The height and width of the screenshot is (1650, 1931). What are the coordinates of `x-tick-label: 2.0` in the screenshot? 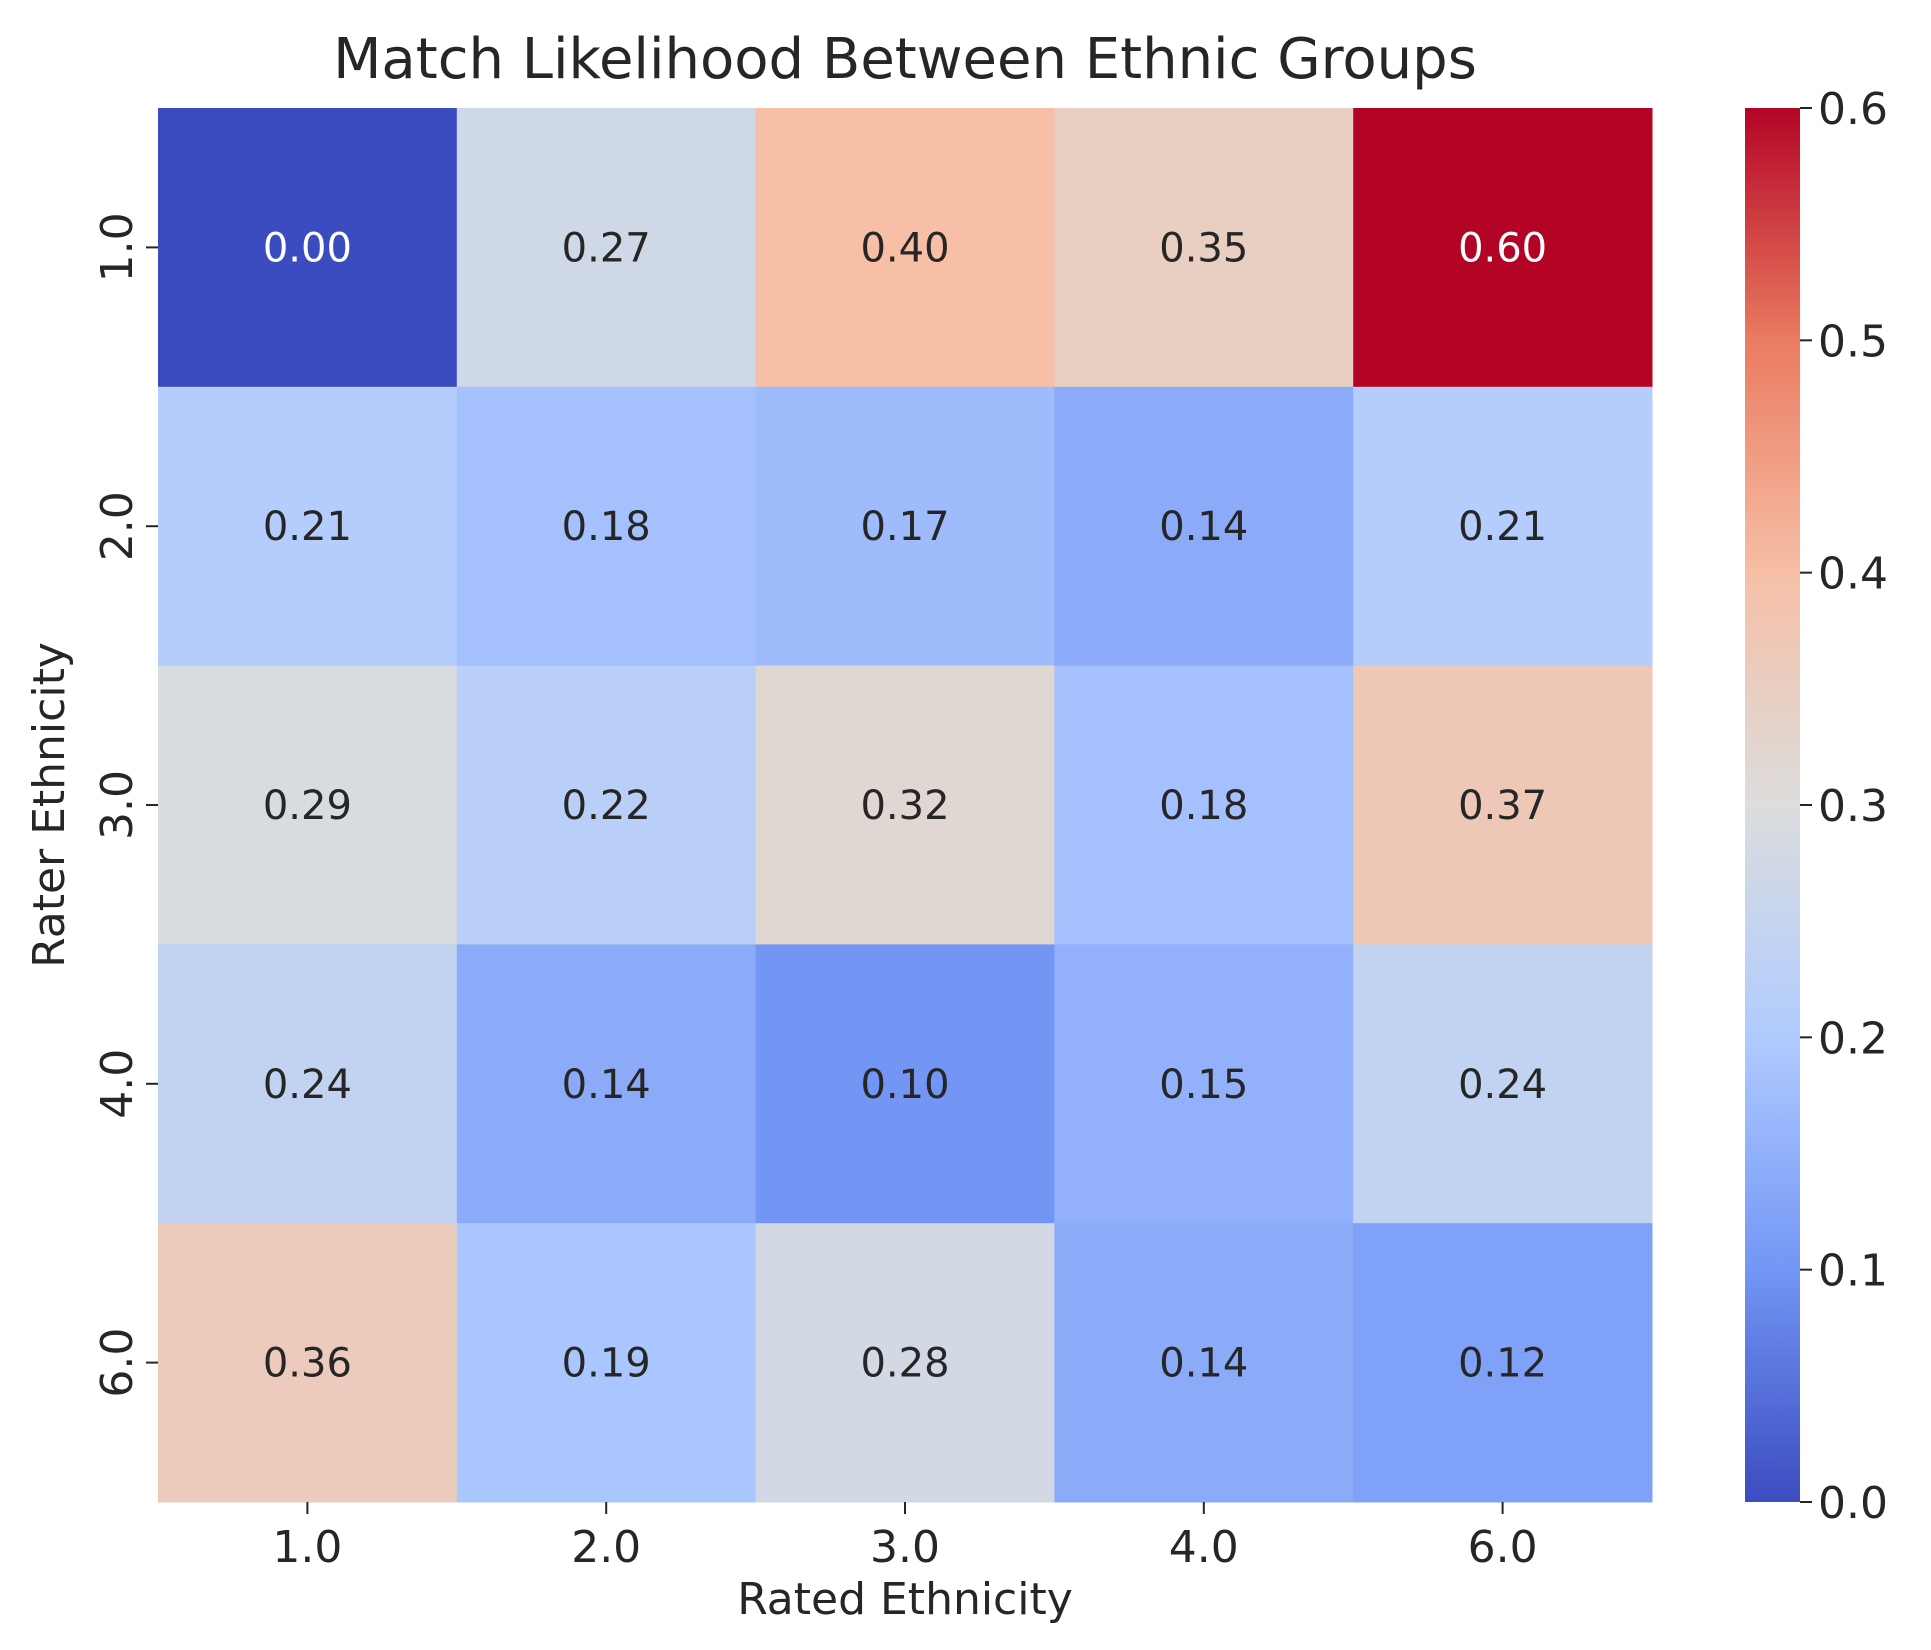 It's located at (606, 1547).